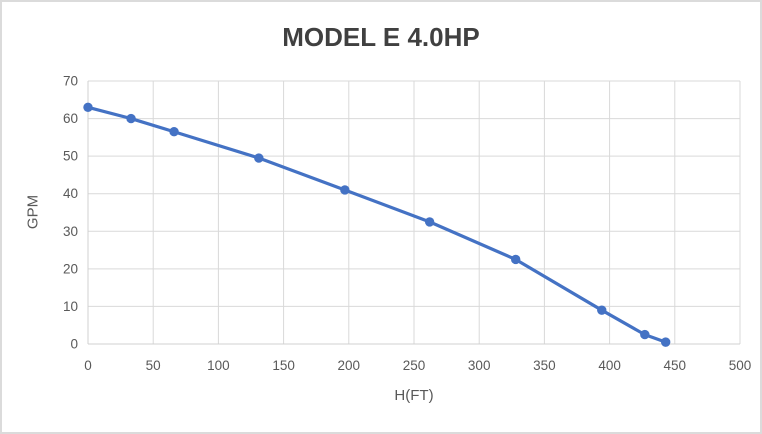 This screenshot has height=434, width=762. Describe the element at coordinates (675, 365) in the screenshot. I see `x-tick-label: 450` at that location.